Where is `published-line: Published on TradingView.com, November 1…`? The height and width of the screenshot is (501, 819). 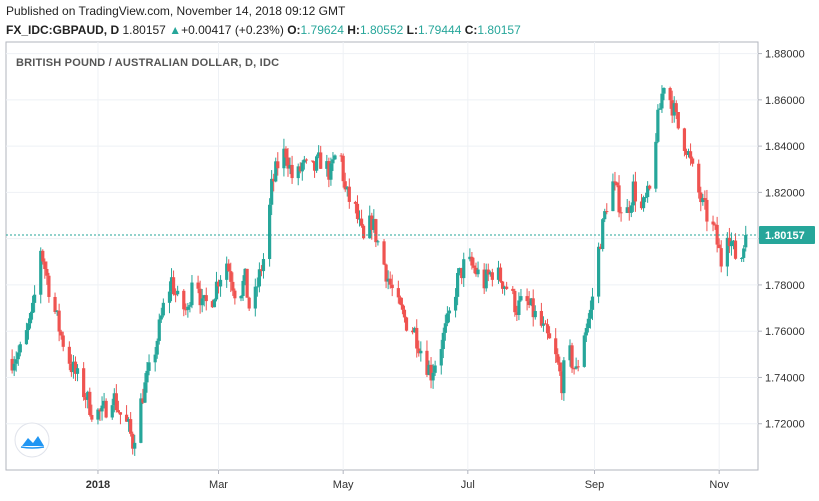
published-line: Published on TradingView.com, November 1… is located at coordinates (176, 11).